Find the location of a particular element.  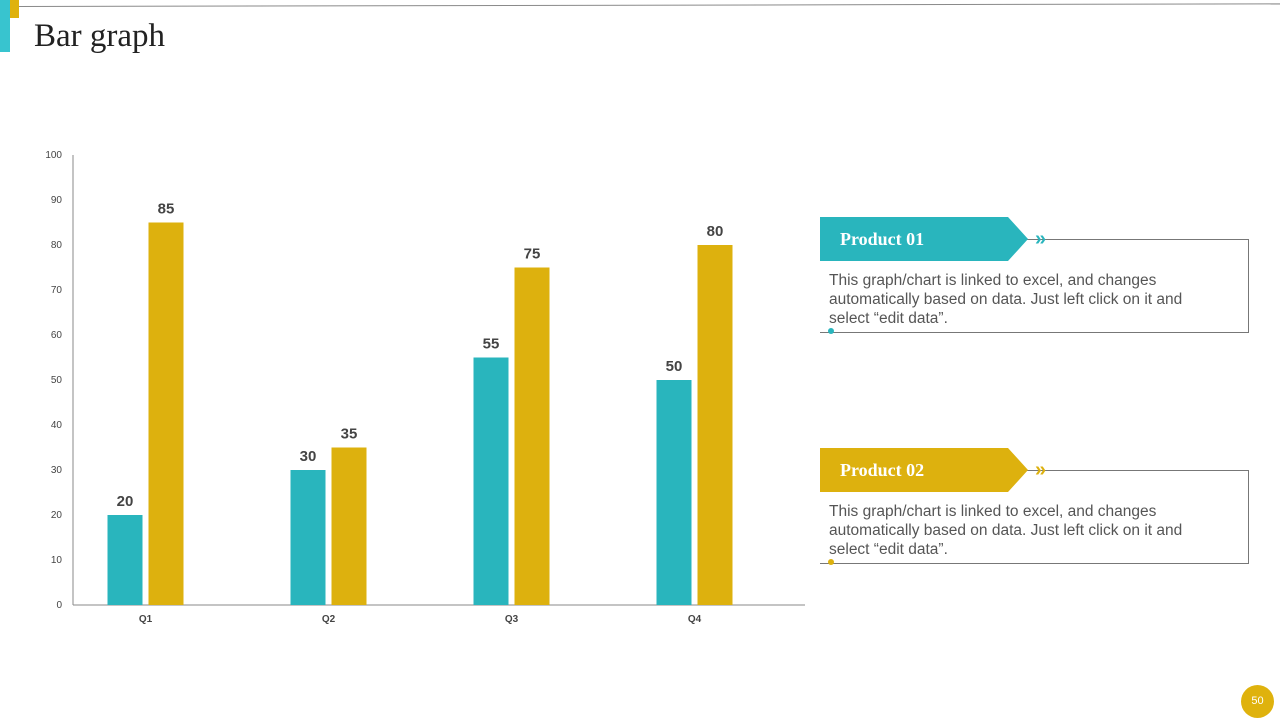

data-label: 75 is located at coordinates (532, 254).